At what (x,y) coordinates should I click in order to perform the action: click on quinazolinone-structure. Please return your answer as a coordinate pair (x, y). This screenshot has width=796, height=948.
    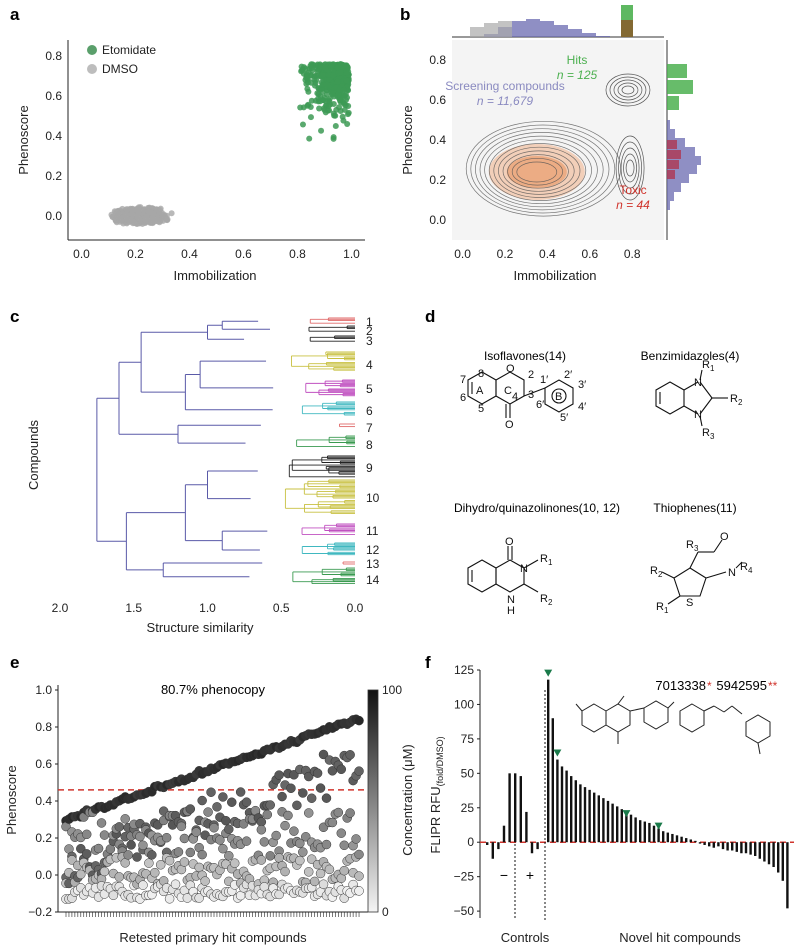
    Looking at the image, I should click on (503, 569).